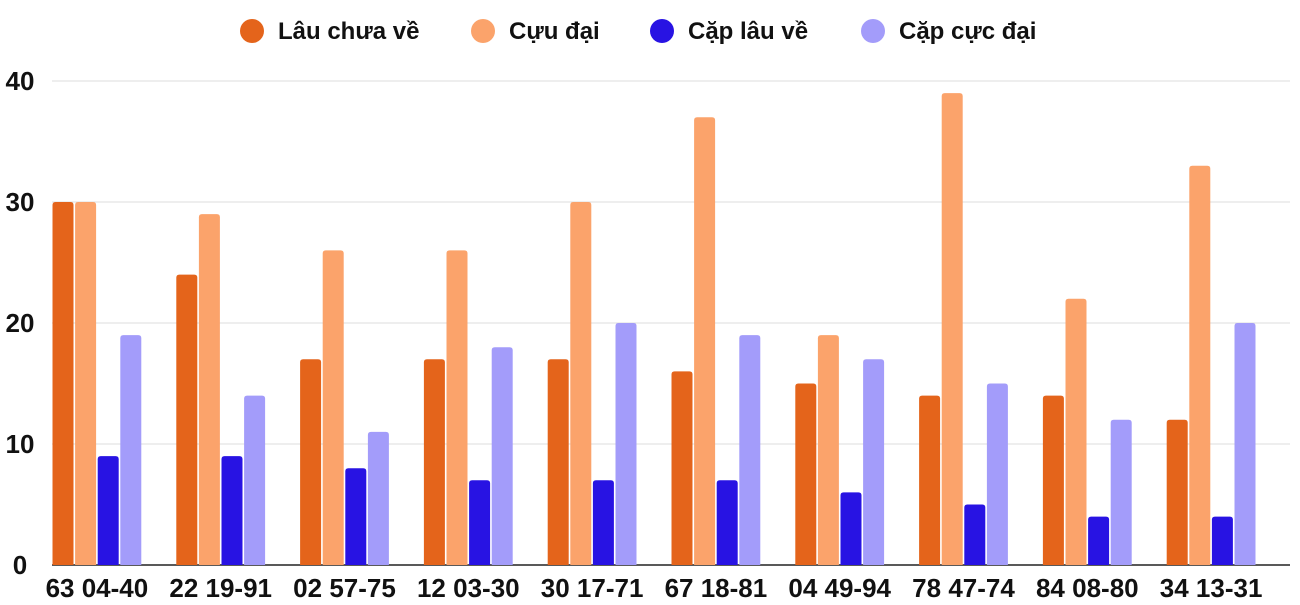  What do you see at coordinates (348, 31) in the screenshot?
I see `legend-label: Lâu chưa về` at bounding box center [348, 31].